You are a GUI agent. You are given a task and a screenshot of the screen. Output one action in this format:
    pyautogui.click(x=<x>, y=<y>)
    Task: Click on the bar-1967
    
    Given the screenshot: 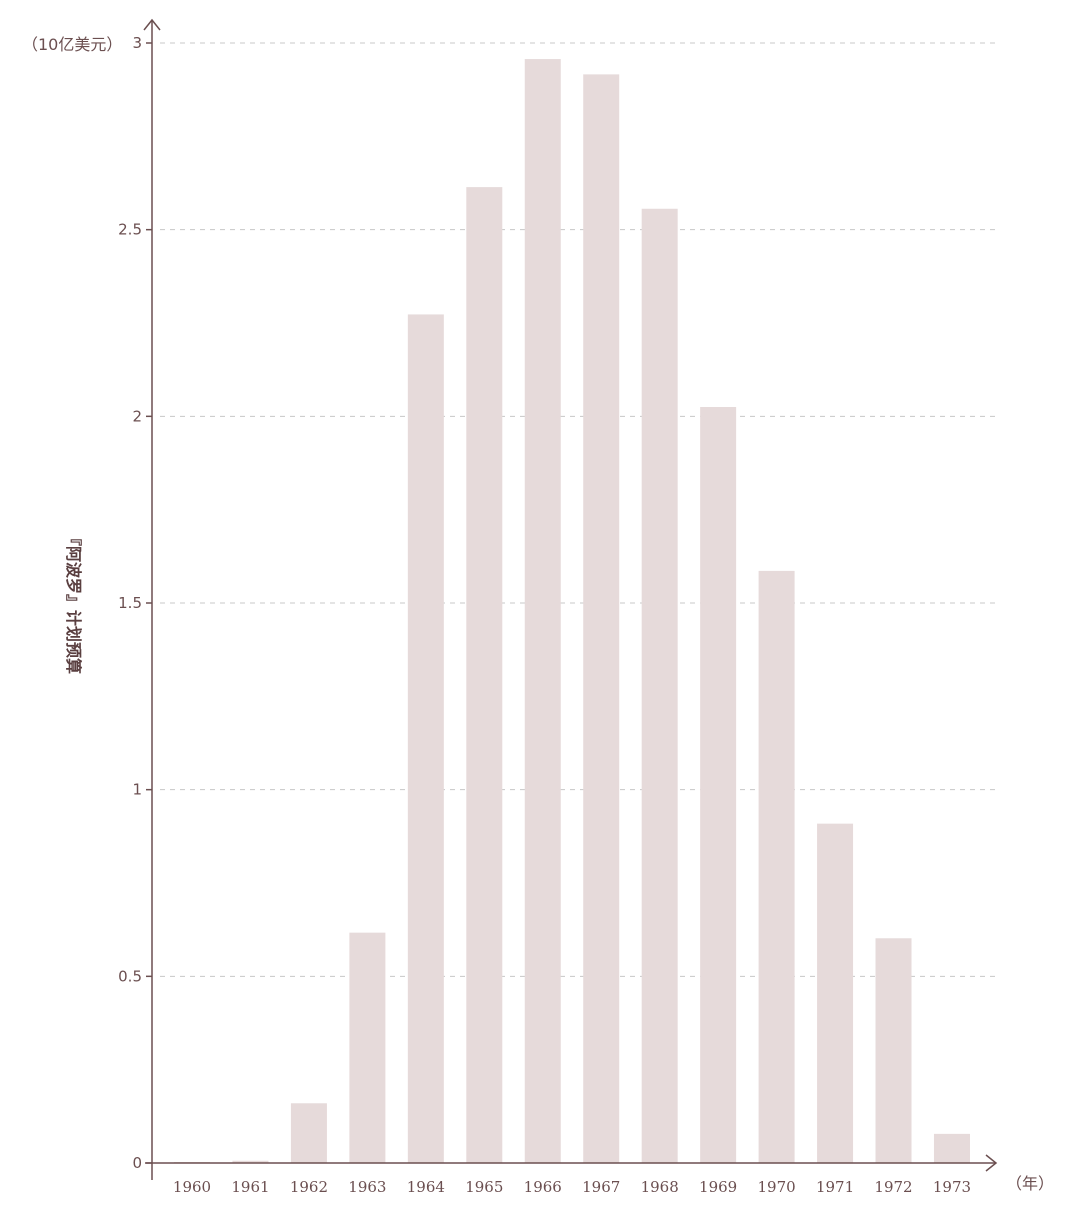 What is the action you would take?
    pyautogui.click(x=601, y=619)
    